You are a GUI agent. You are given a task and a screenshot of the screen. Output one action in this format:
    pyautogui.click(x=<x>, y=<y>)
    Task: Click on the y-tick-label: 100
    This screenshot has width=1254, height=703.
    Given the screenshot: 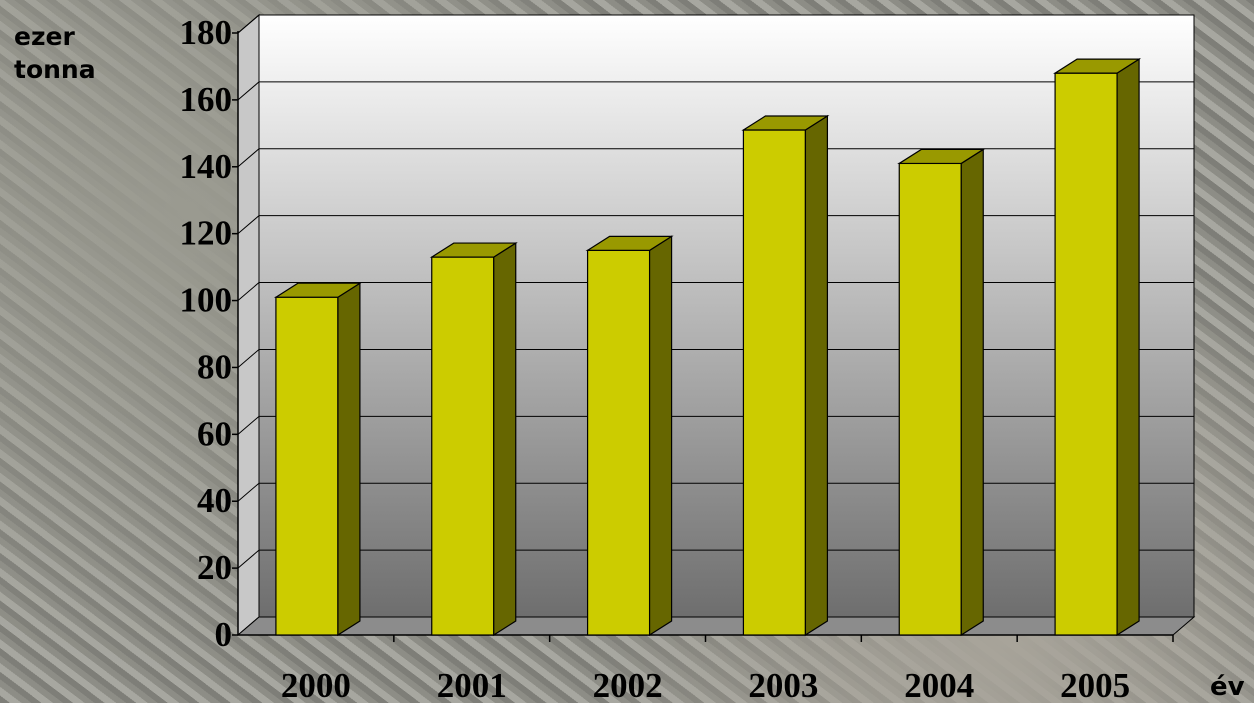 What is the action you would take?
    pyautogui.click(x=206, y=300)
    